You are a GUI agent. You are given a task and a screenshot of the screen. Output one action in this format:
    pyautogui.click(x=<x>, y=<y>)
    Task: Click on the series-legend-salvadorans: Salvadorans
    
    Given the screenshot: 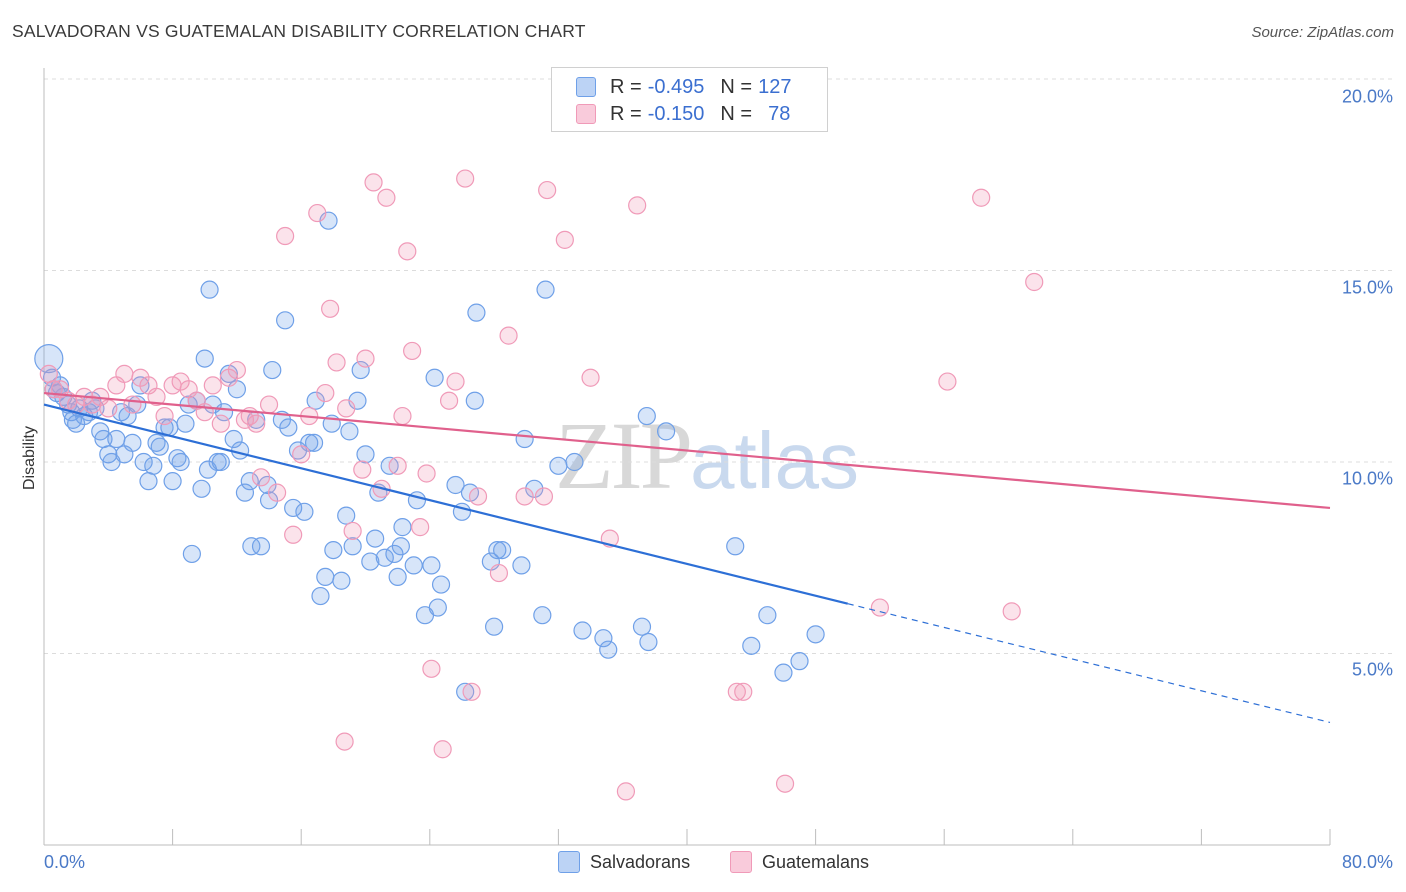 What is the action you would take?
    pyautogui.click(x=624, y=862)
    